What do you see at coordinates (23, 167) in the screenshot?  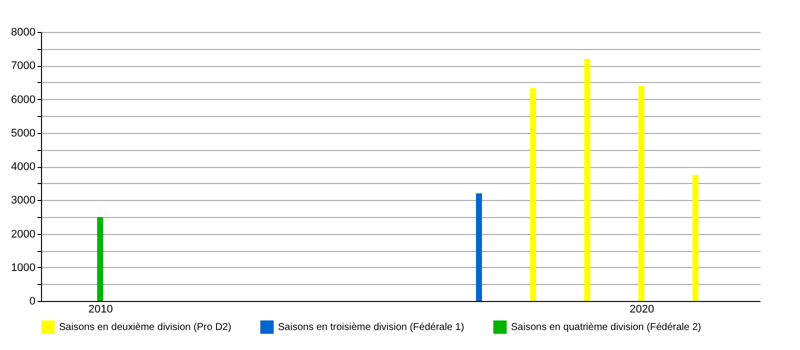 I see `y-tick-label: 4000` at bounding box center [23, 167].